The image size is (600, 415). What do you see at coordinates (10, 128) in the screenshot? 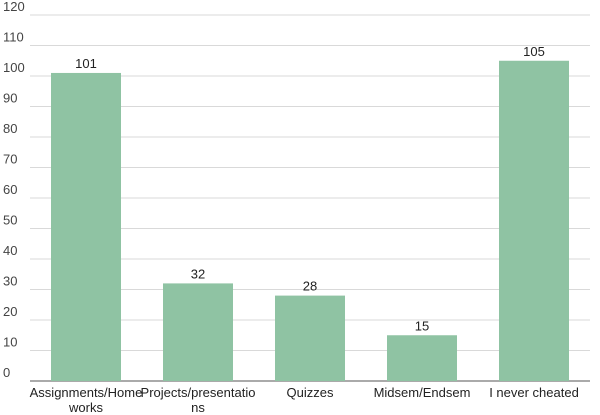
I see `y-tick-label: 80` at bounding box center [10, 128].